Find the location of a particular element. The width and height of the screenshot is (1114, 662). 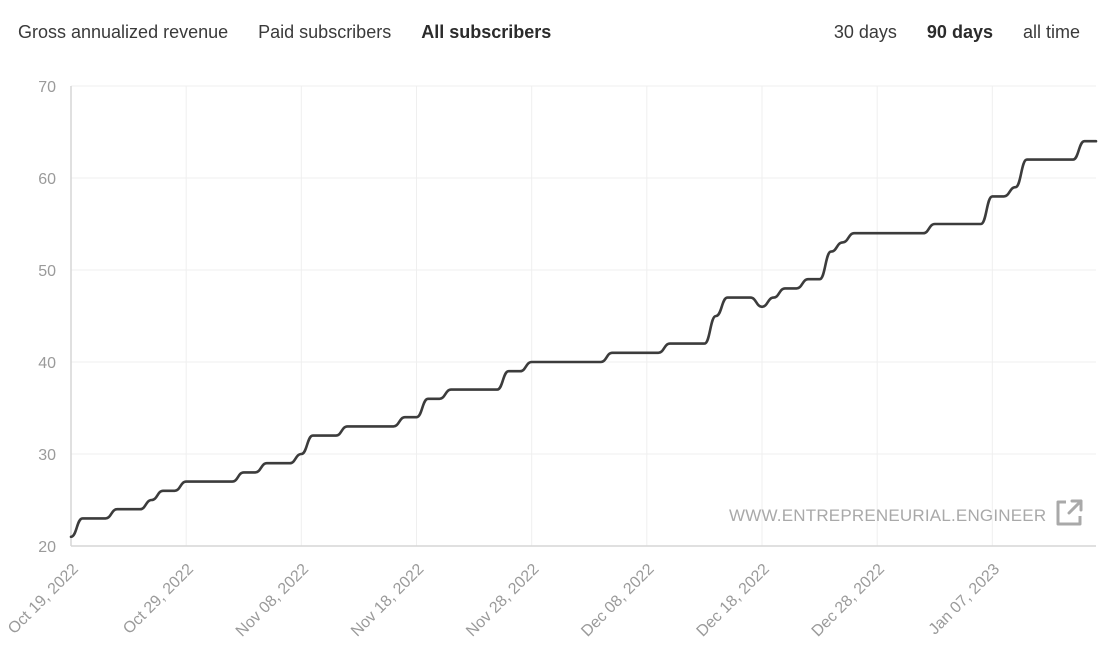

x-tick-label: Dec 18, 2022 is located at coordinates (733, 600).